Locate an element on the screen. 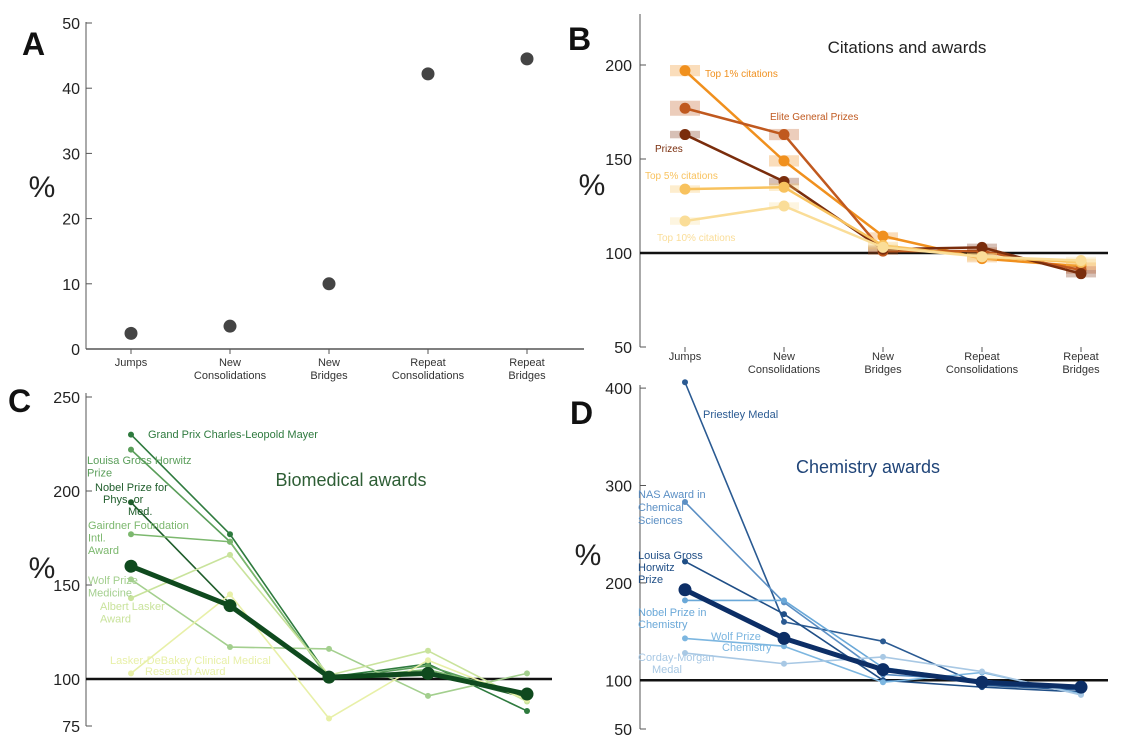 This screenshot has height=736, width=1122. series-label-top-1-citations: Top 1% citations is located at coordinates (741, 74).